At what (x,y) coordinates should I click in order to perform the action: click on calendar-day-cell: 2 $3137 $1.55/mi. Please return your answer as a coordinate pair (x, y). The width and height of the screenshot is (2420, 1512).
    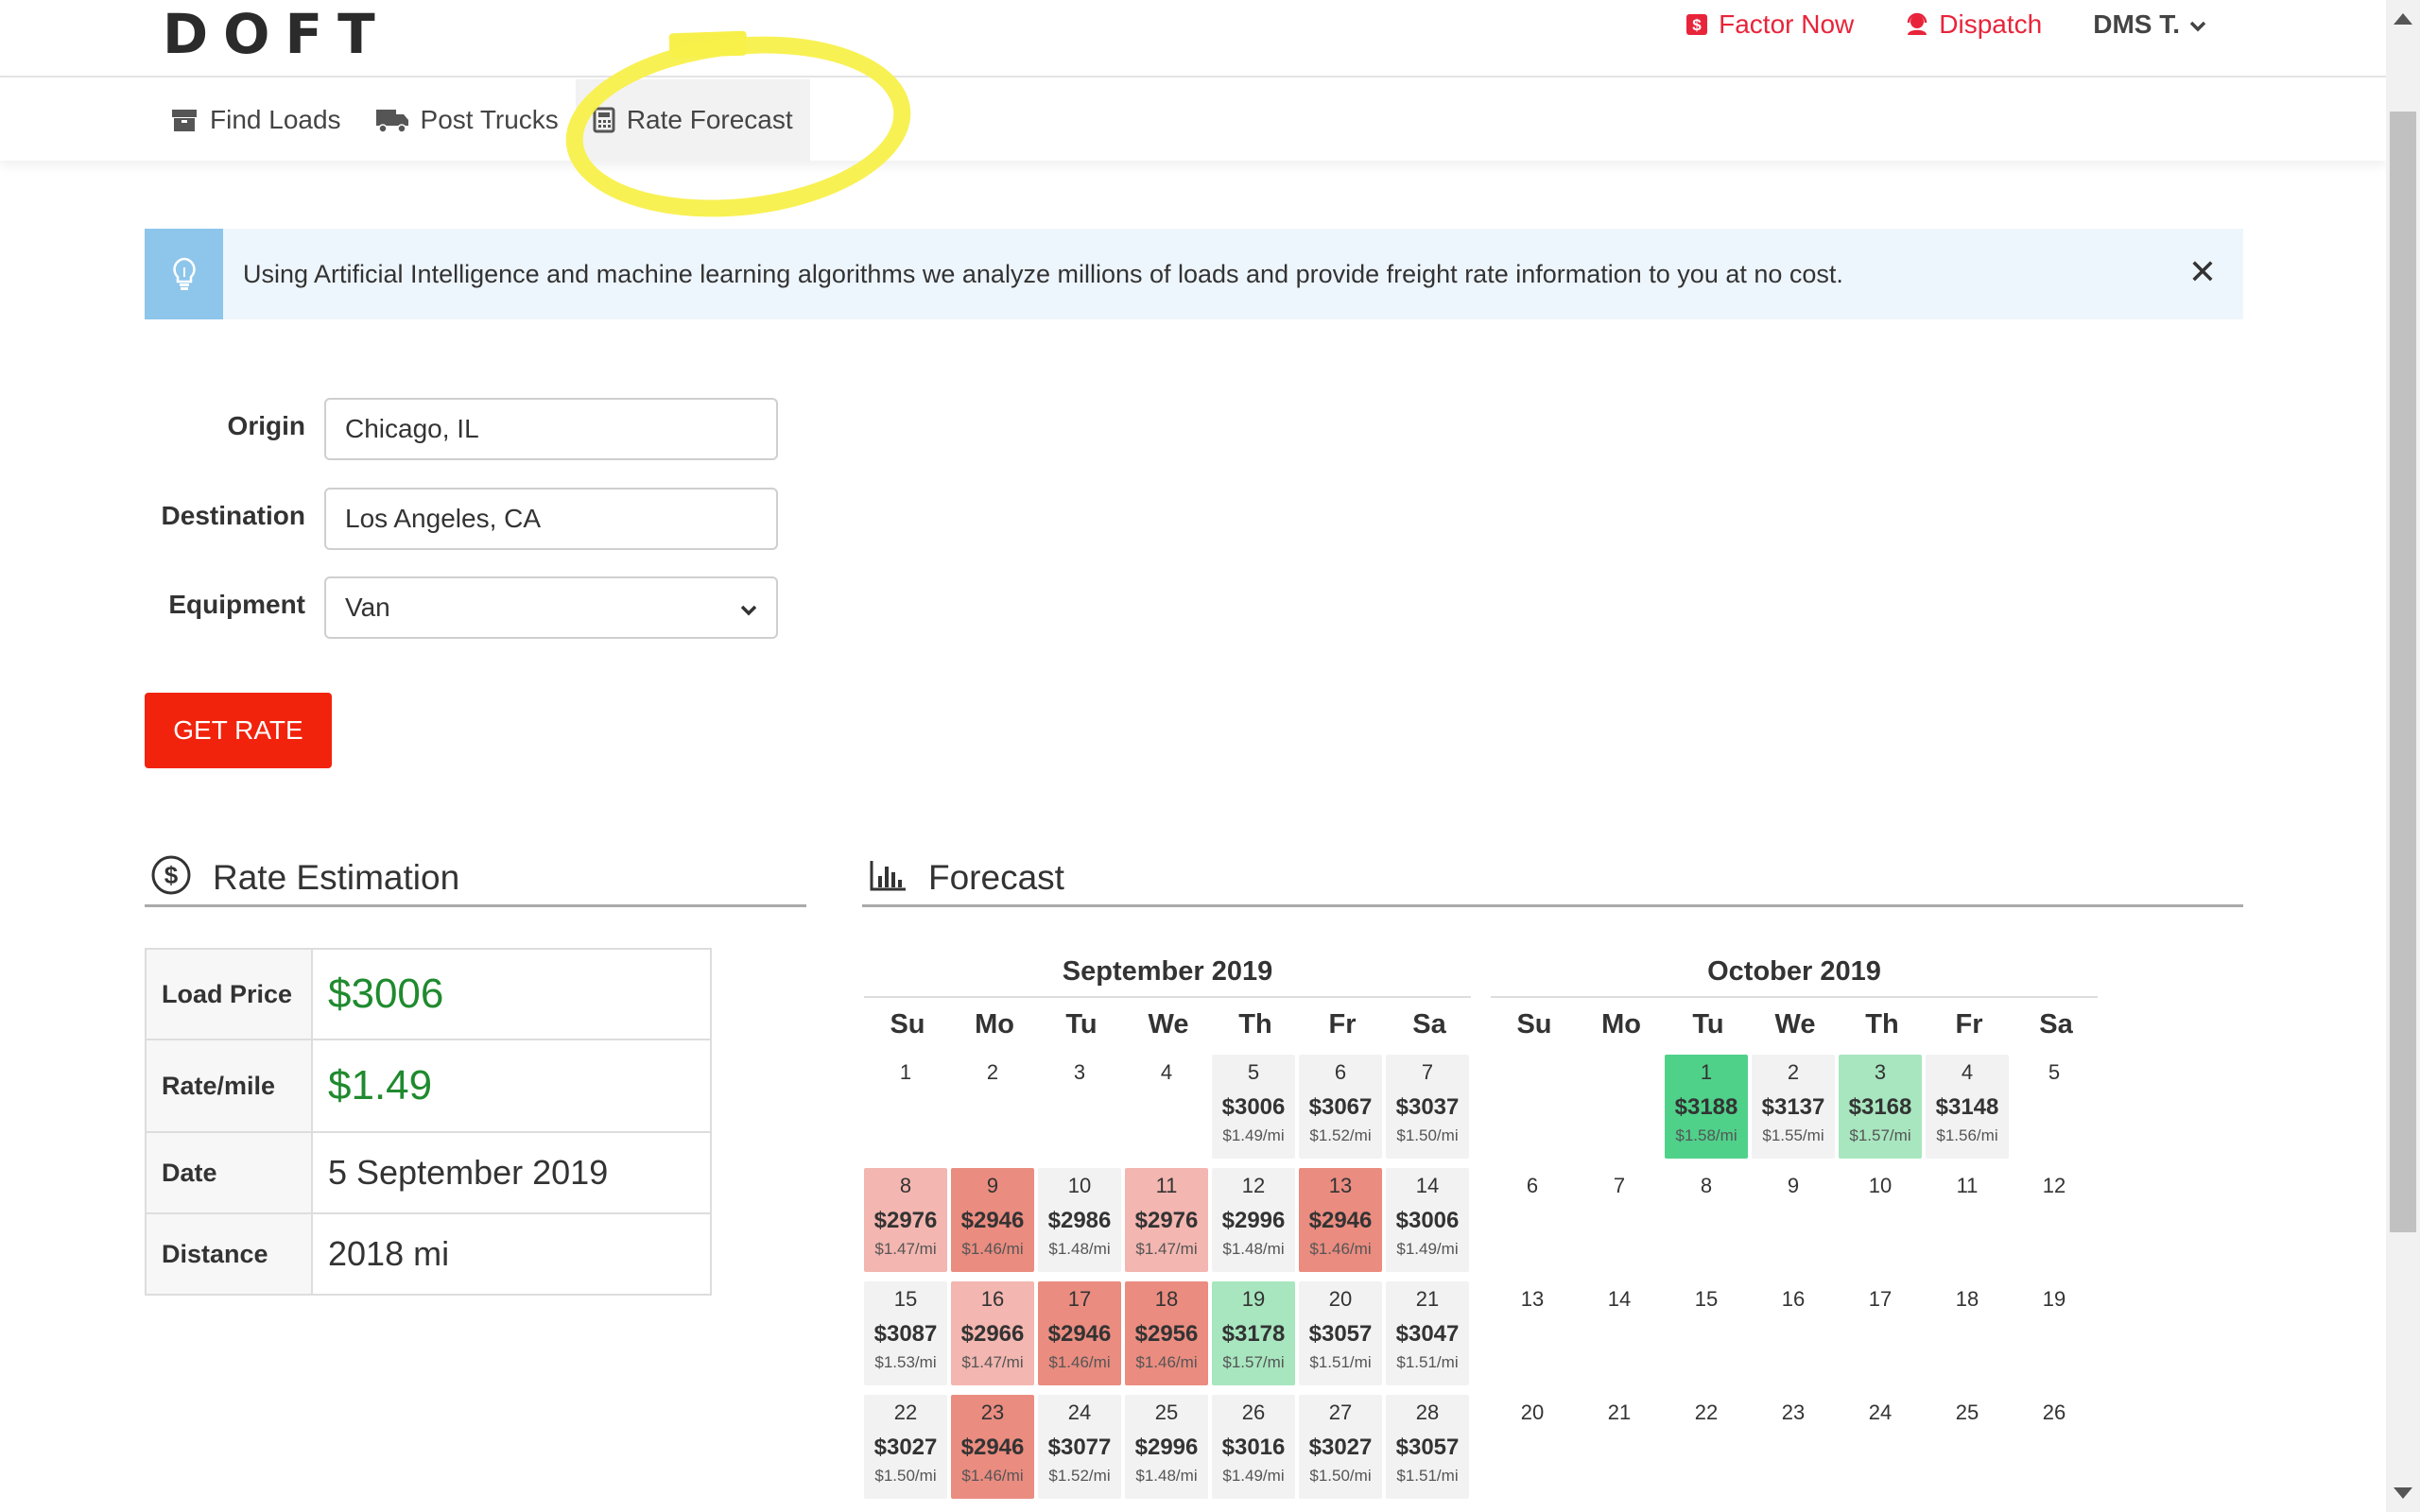
    Looking at the image, I should click on (1793, 1107).